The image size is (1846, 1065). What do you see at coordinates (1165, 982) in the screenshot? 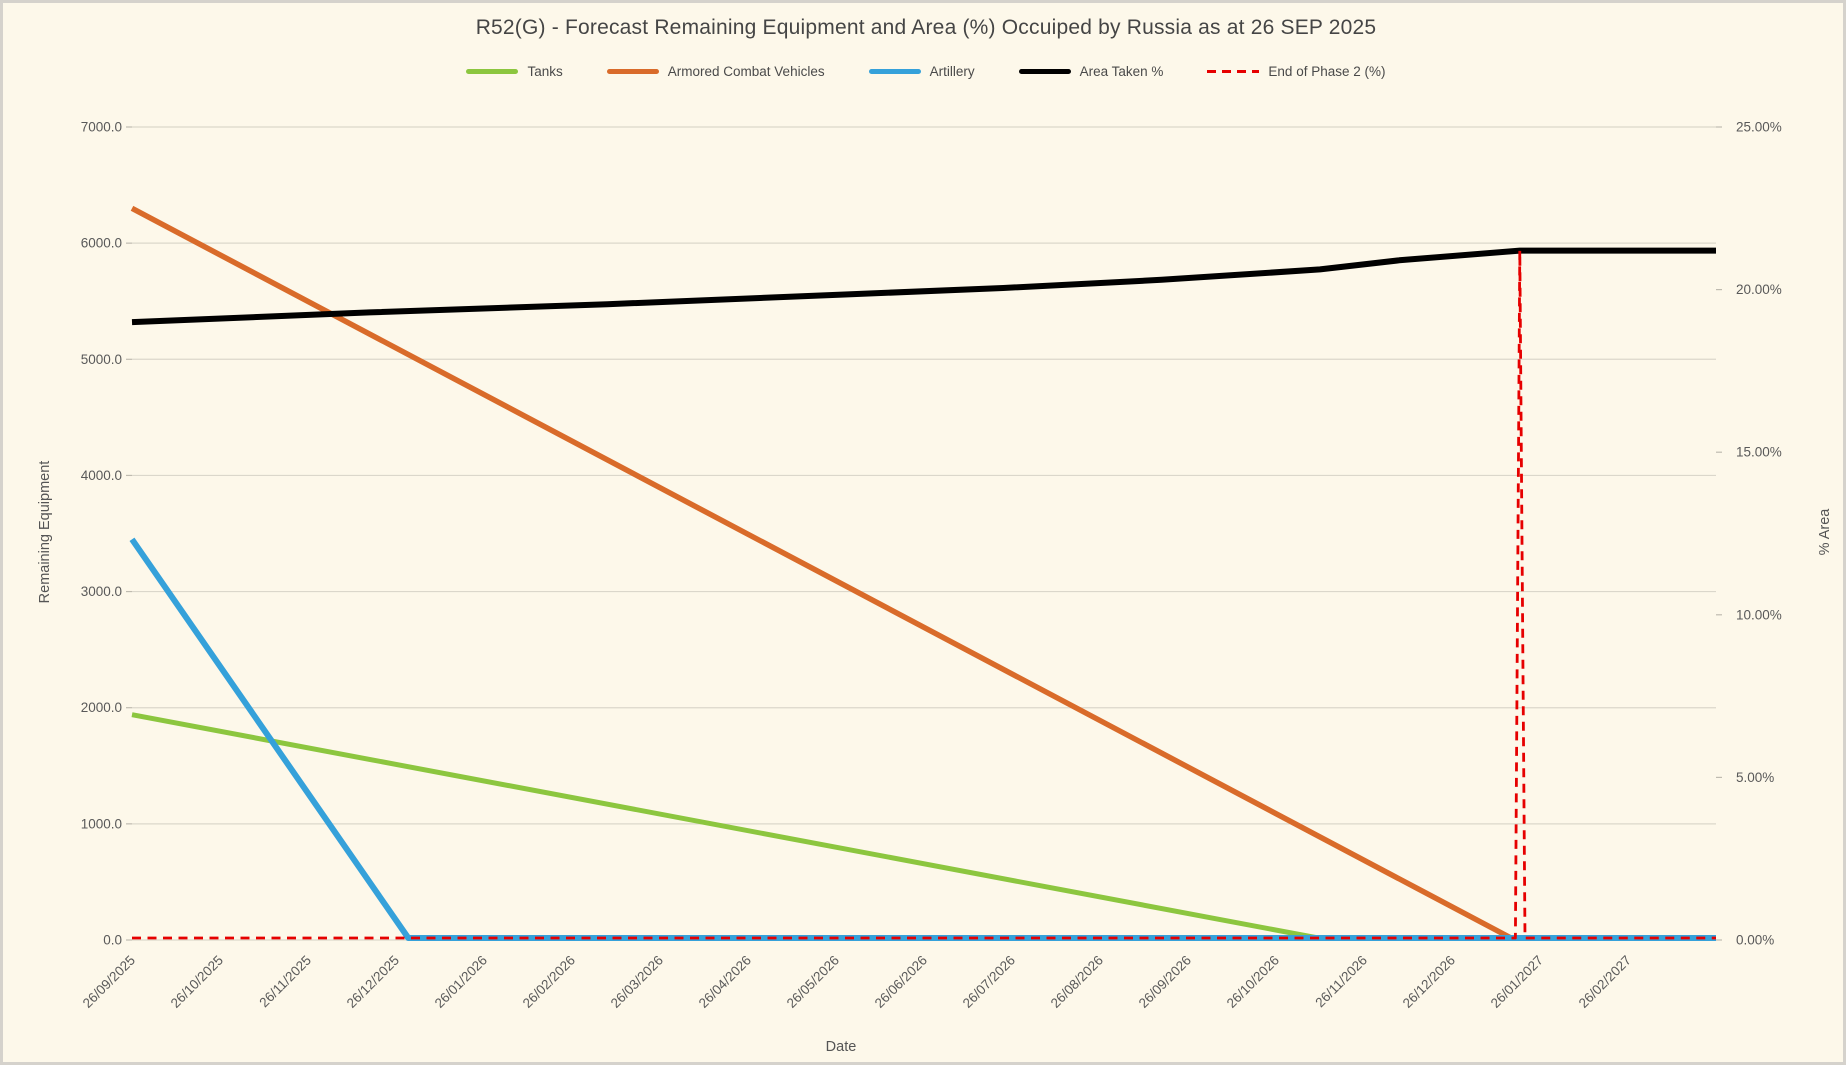
I see `x-tick-label: 26/09/2026` at bounding box center [1165, 982].